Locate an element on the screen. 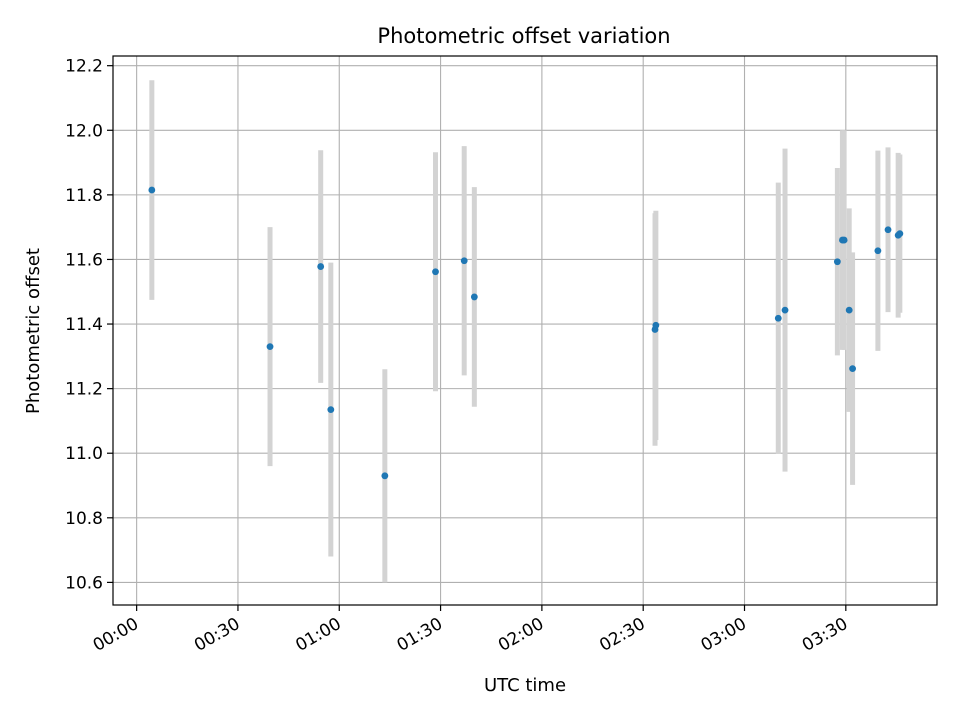 The image size is (960, 720). x-axis-label: UTC time is located at coordinates (525, 685).